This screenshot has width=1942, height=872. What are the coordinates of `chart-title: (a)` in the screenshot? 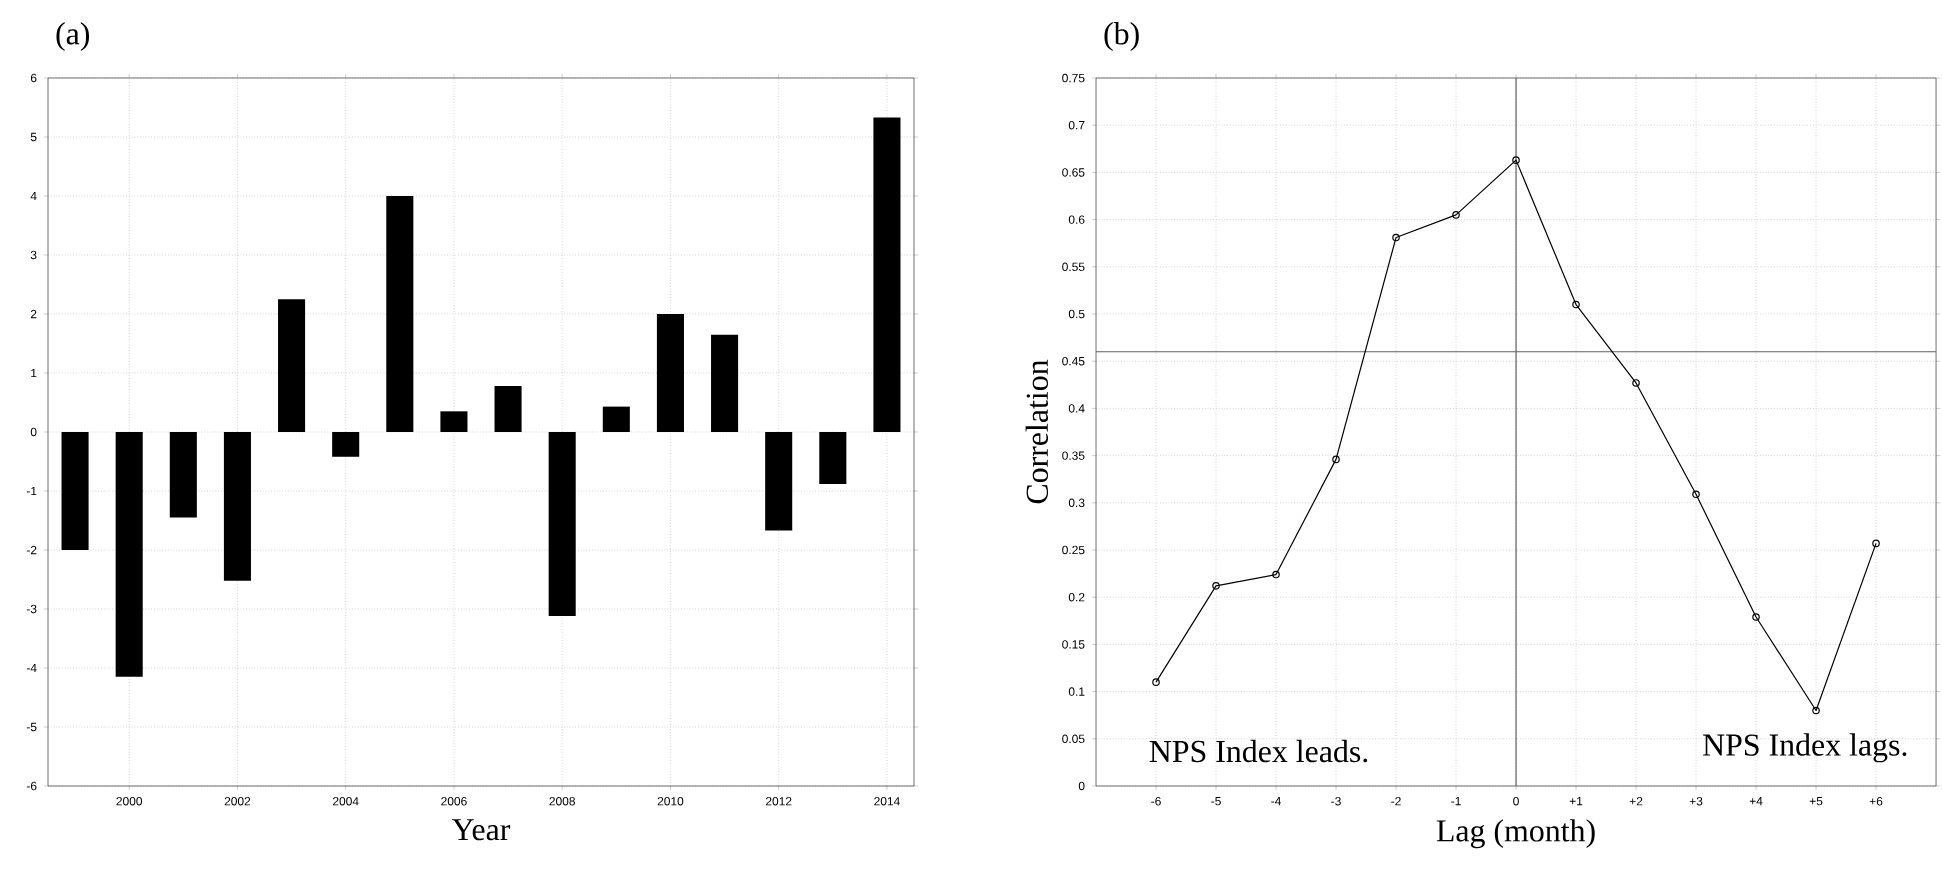 It's located at (73, 36).